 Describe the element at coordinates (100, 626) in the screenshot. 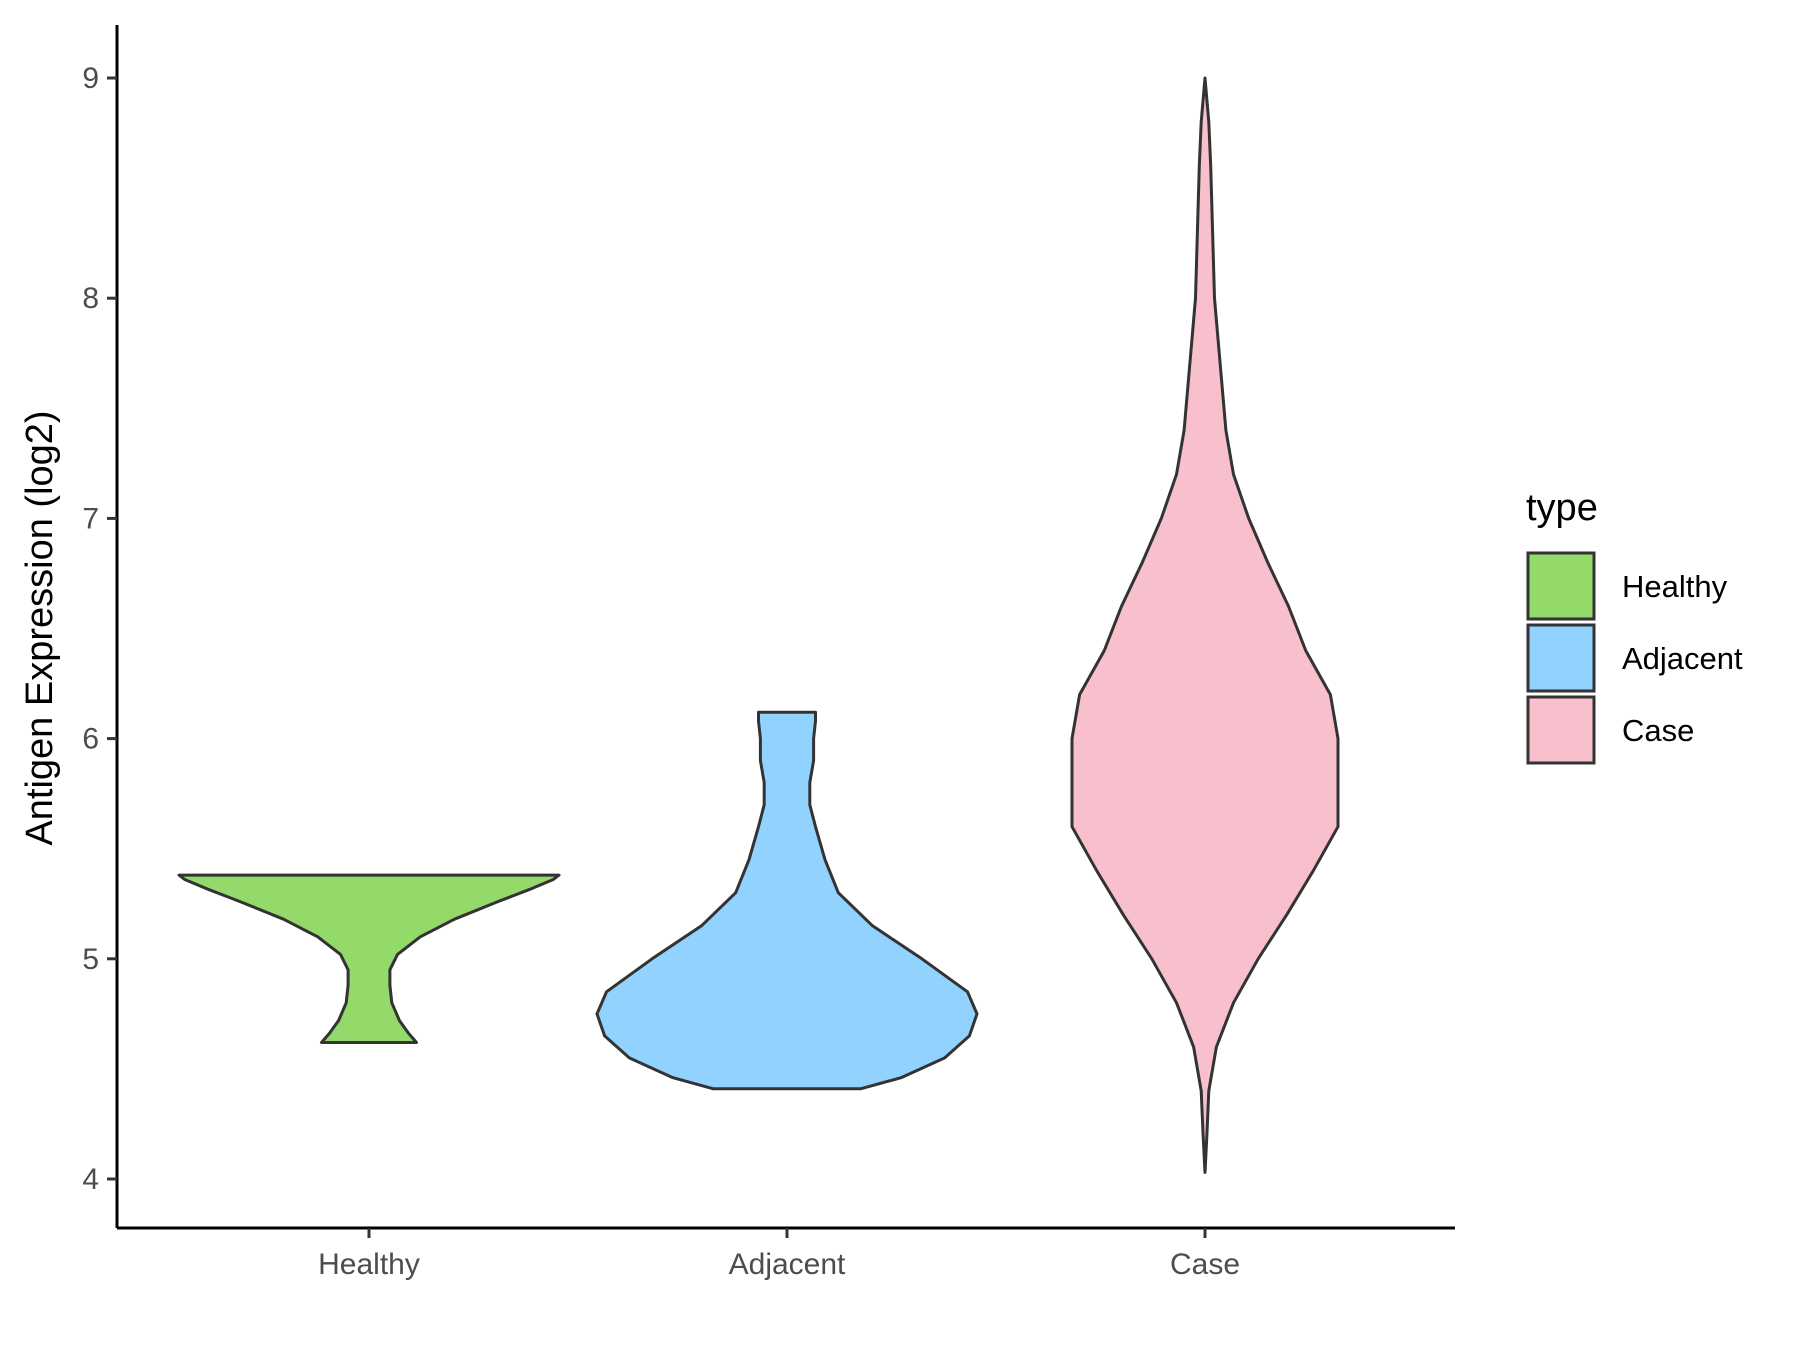

I see `y-axis: 4 5 6 7 8 9` at that location.